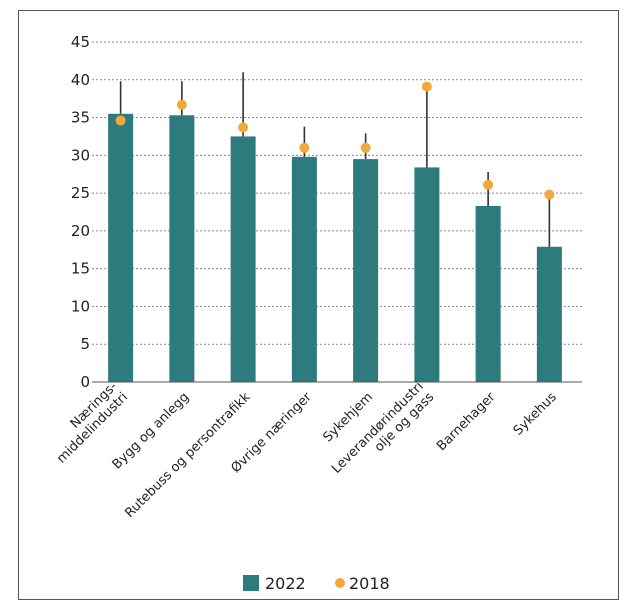 Image resolution: width=638 pixels, height=614 pixels. I want to click on y-tick-label: 20, so click(80, 231).